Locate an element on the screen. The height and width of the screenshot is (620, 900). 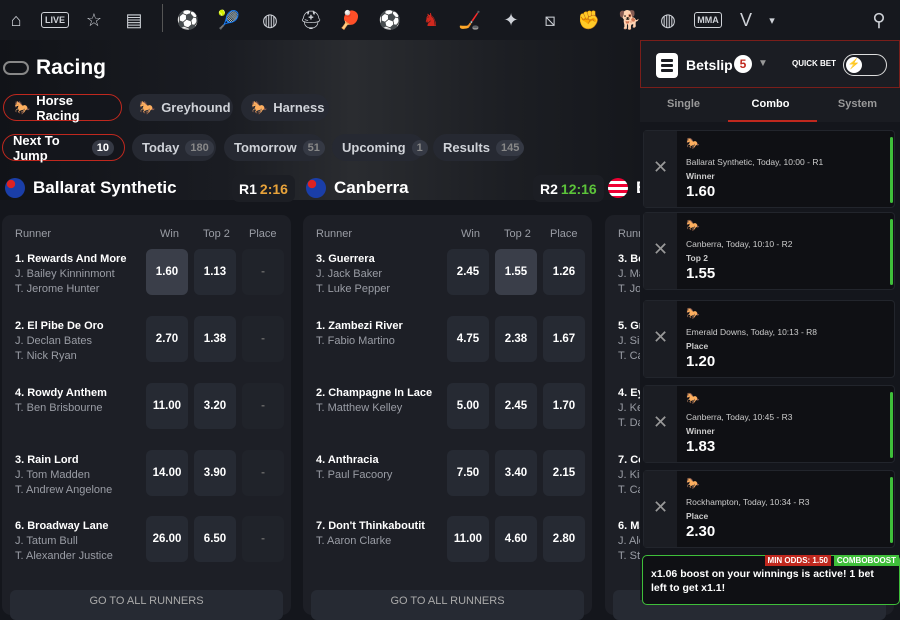
chevron-down-icon: ▼ is located at coordinates (763, 63).